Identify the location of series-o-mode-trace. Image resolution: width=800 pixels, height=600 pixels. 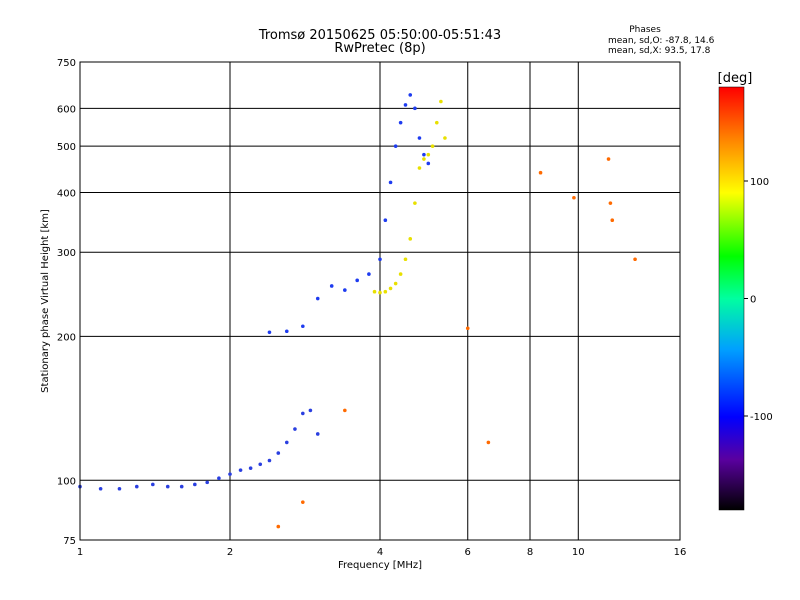
(199, 449).